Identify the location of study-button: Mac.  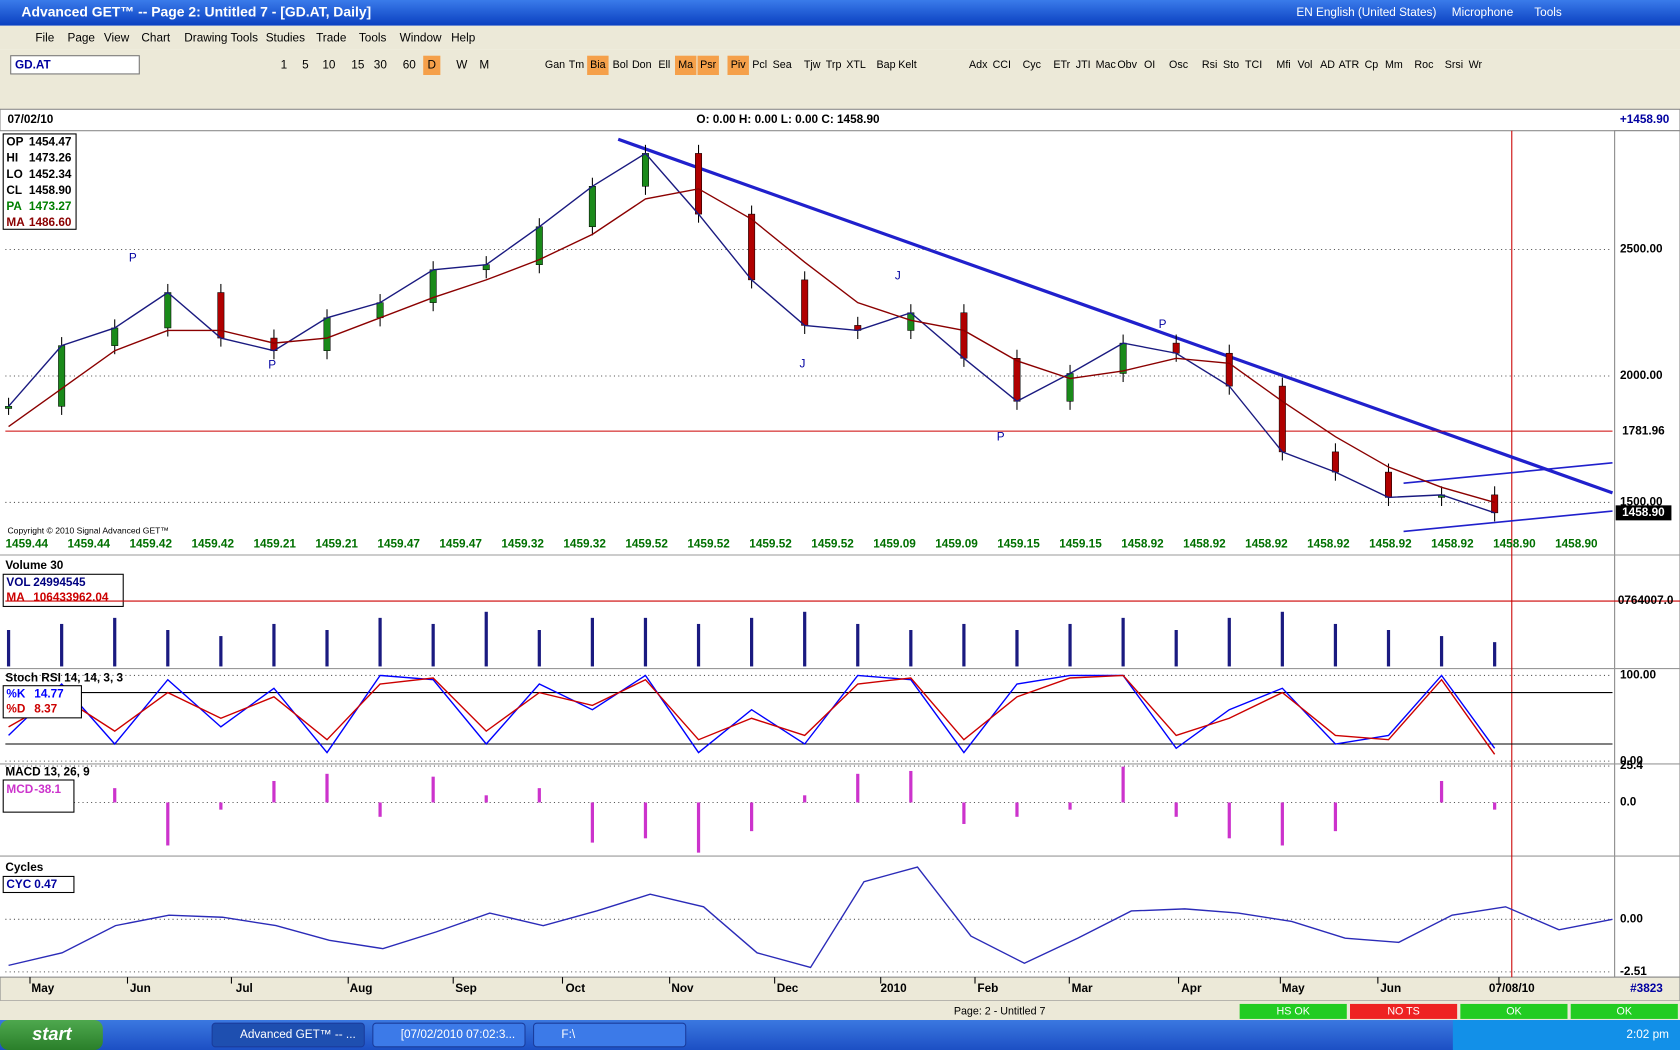
(1106, 65).